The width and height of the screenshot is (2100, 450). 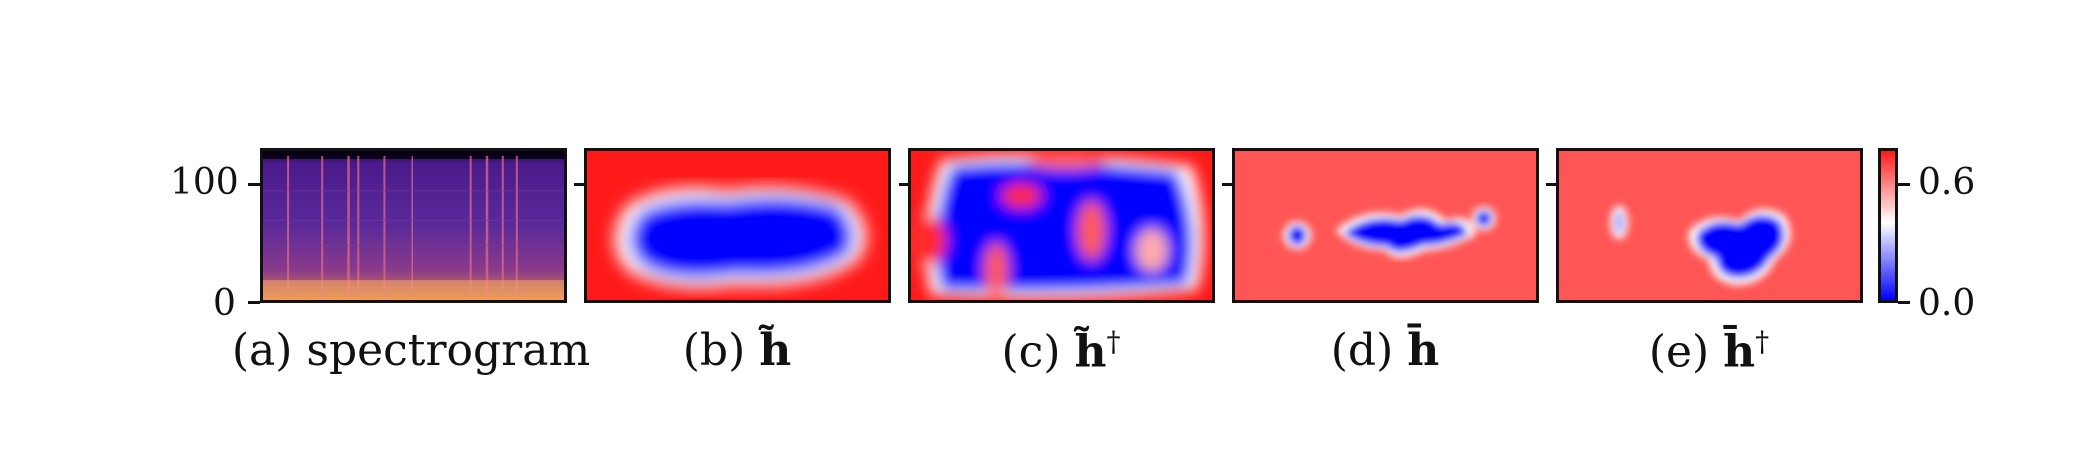 I want to click on heatmap-panel-c, so click(x=1061, y=225).